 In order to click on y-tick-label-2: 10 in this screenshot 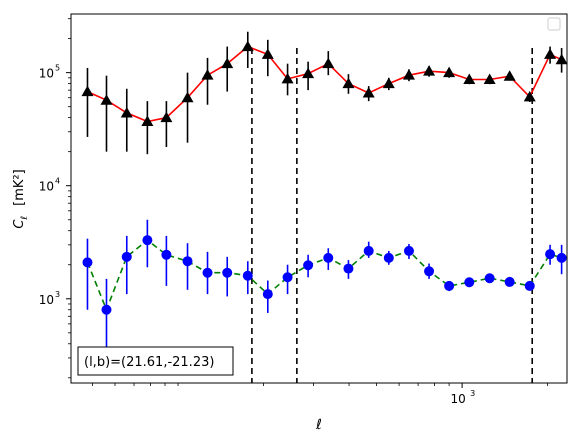, I will do `click(46, 187)`.